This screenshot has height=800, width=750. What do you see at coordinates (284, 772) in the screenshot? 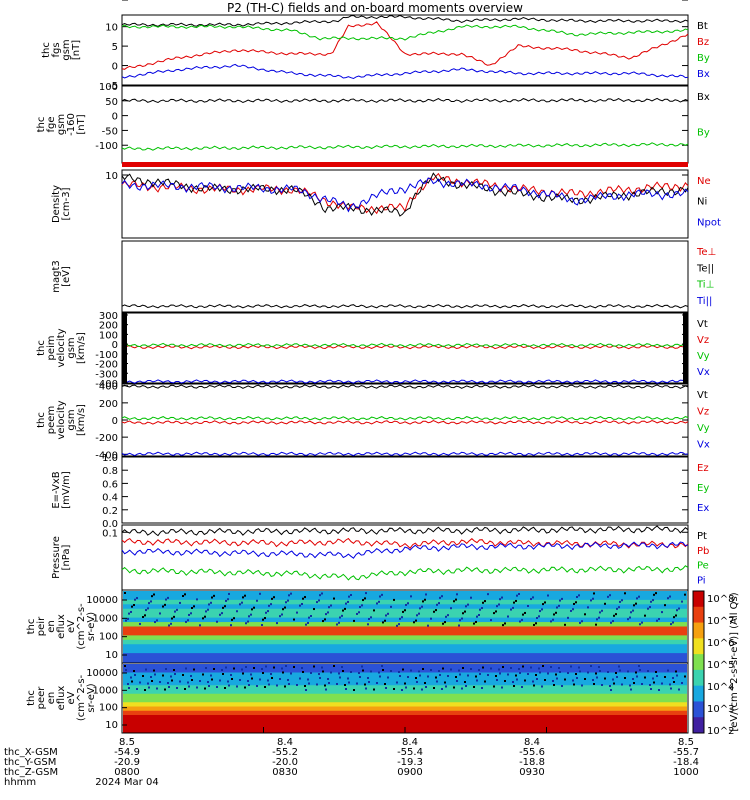
I see `footer-value: 0830` at bounding box center [284, 772].